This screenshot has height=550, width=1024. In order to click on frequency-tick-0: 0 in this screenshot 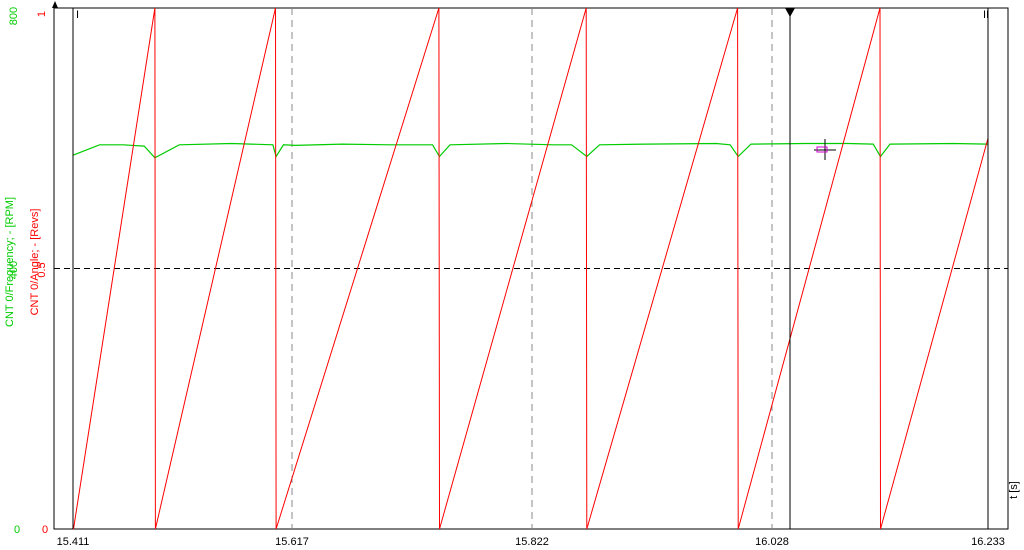, I will do `click(17, 530)`.